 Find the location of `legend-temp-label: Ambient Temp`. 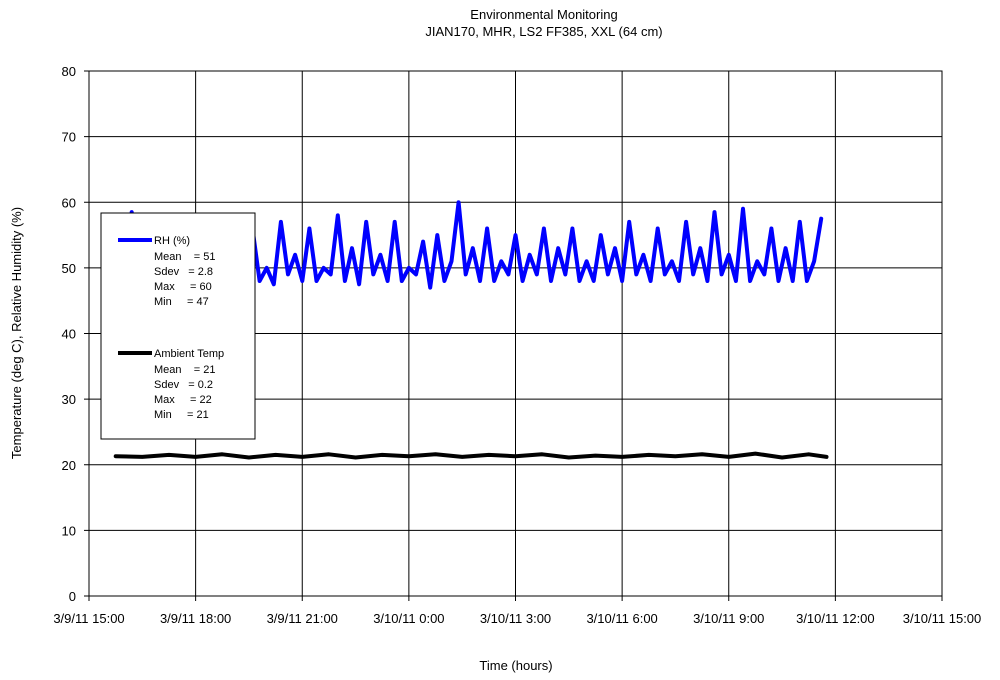

legend-temp-label: Ambient Temp is located at coordinates (189, 354).